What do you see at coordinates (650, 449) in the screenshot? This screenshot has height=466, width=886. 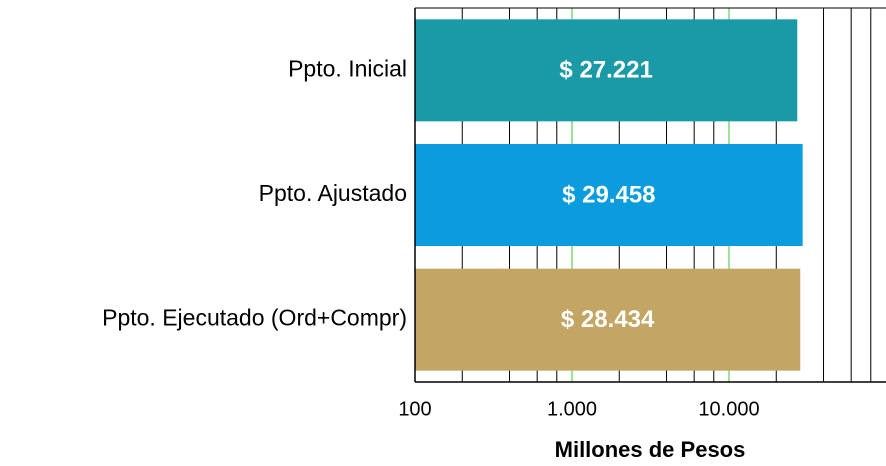 I see `x-axis-title: Millones de Pesos` at bounding box center [650, 449].